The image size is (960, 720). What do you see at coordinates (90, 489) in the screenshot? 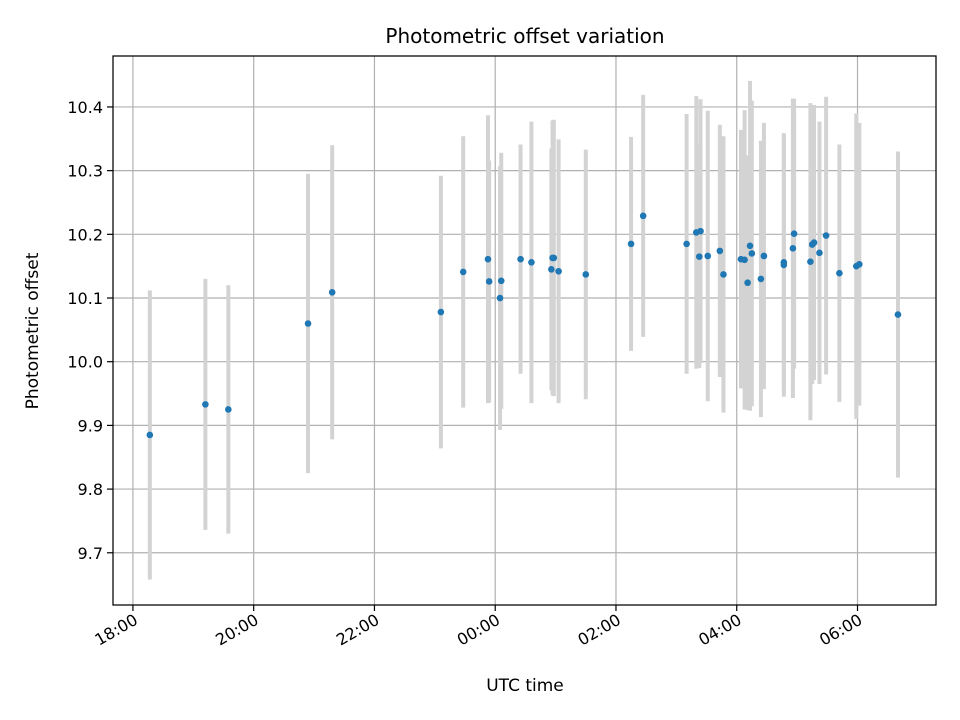
I see `y-tick-label: 9.8` at bounding box center [90, 489].